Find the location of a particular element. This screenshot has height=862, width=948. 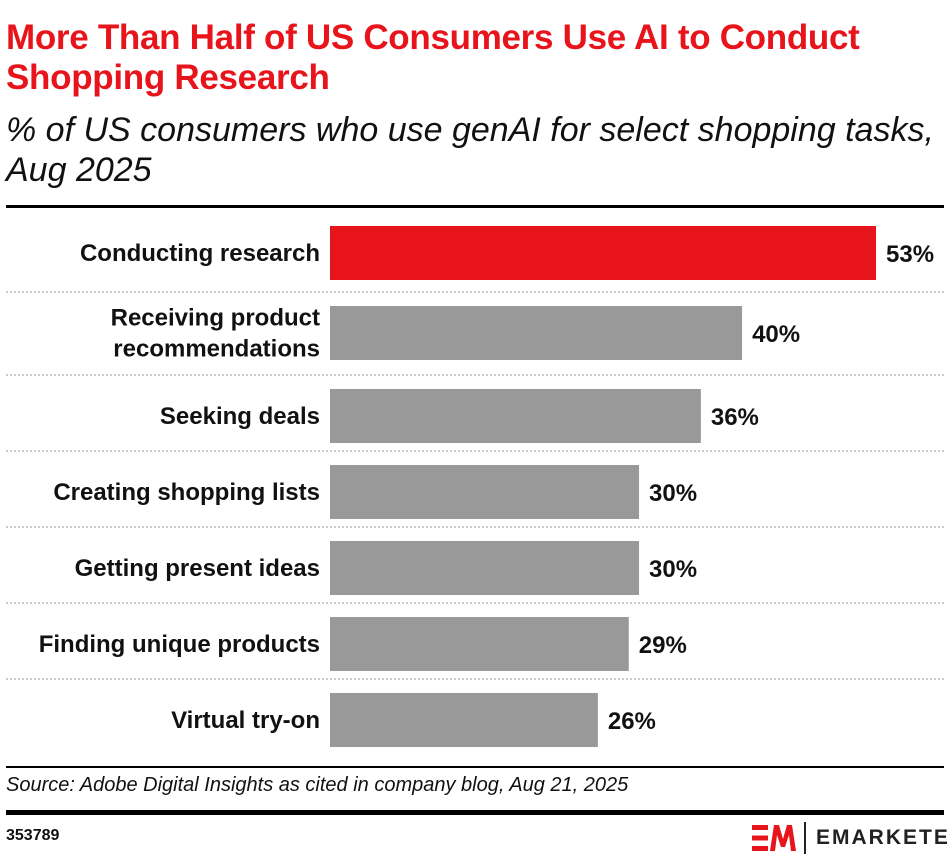

value-label: 53% is located at coordinates (910, 254).